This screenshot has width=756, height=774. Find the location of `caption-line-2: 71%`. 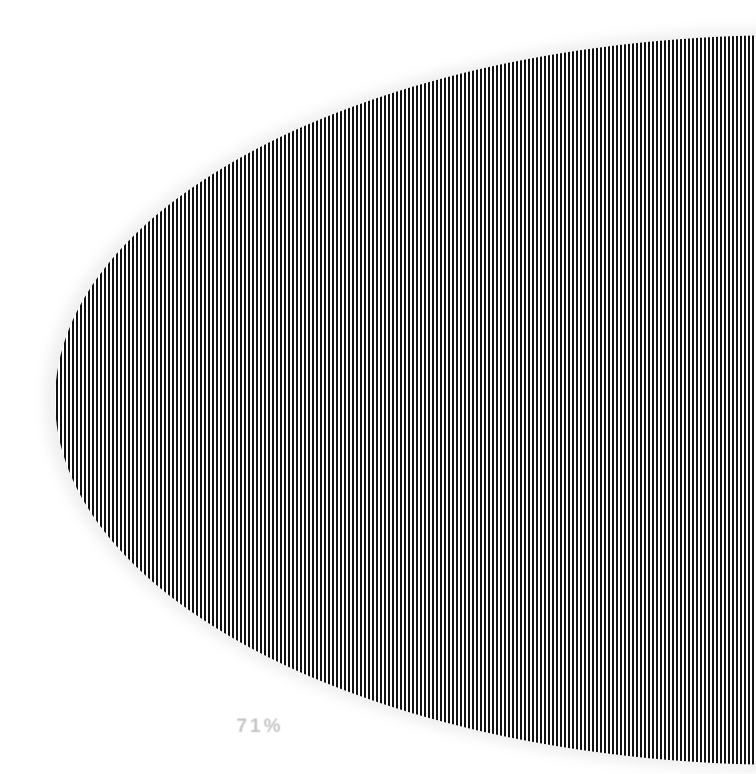

caption-line-2: 71% is located at coordinates (260, 726).